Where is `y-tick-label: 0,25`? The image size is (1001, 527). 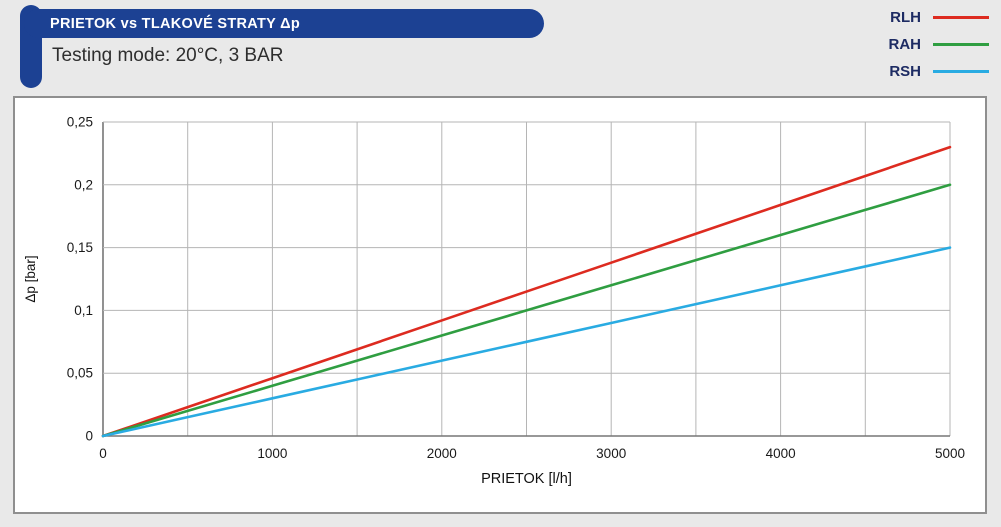 y-tick-label: 0,25 is located at coordinates (80, 122).